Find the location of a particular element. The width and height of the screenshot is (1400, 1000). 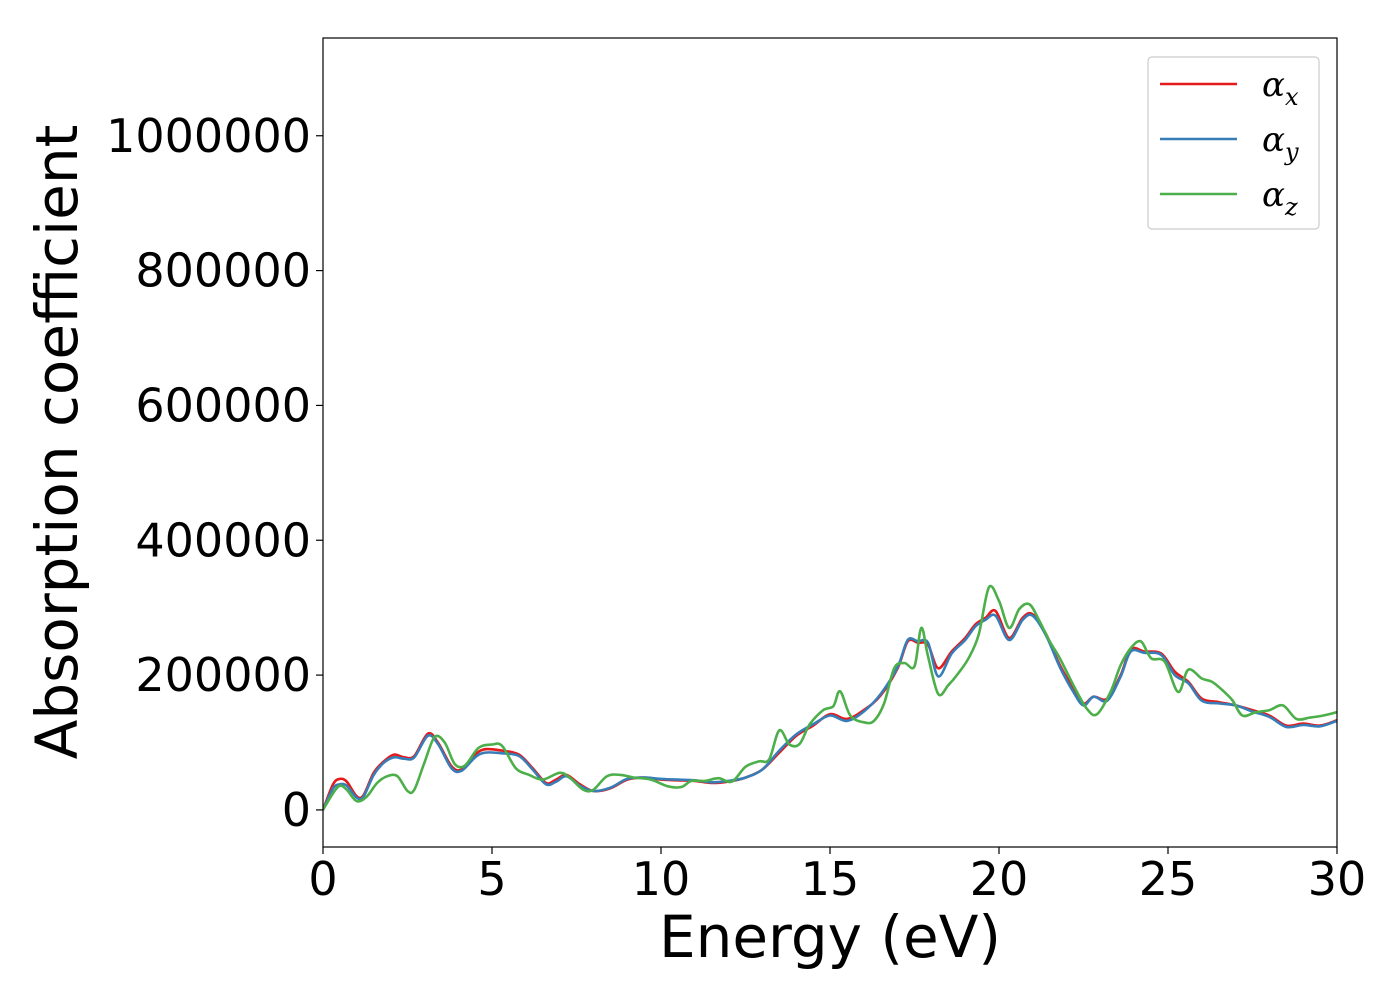

y-tick-label: 600000 is located at coordinates (223, 405).